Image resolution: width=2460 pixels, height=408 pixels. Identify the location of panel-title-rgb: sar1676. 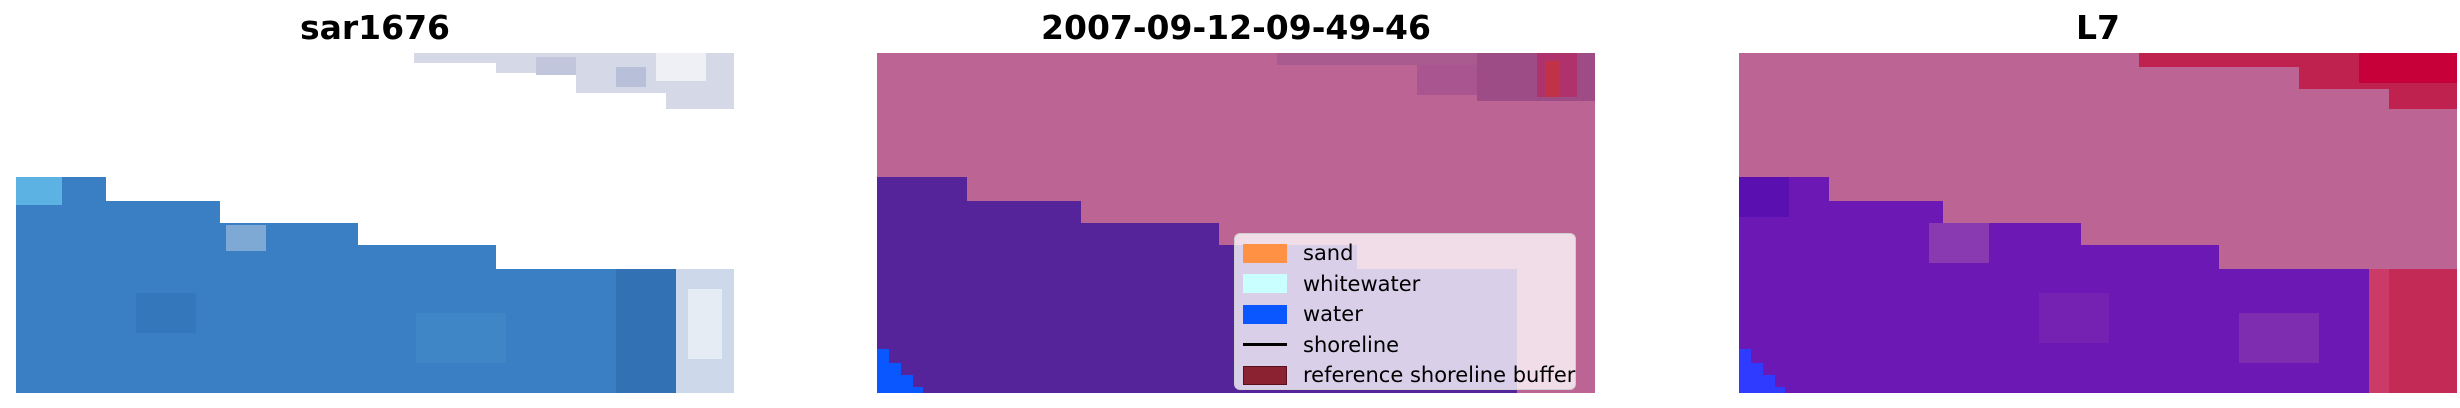
(375, 27).